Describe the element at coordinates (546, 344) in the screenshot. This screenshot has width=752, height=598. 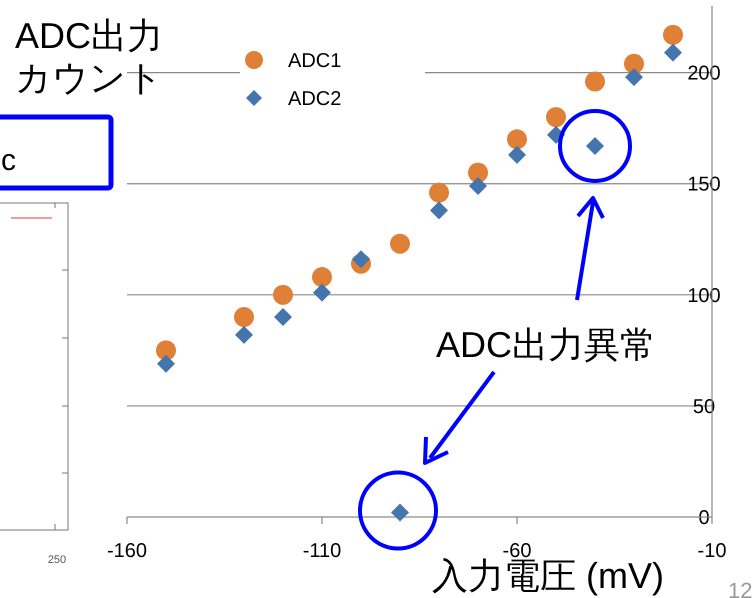
I see `annotation: ADC出力異常` at that location.